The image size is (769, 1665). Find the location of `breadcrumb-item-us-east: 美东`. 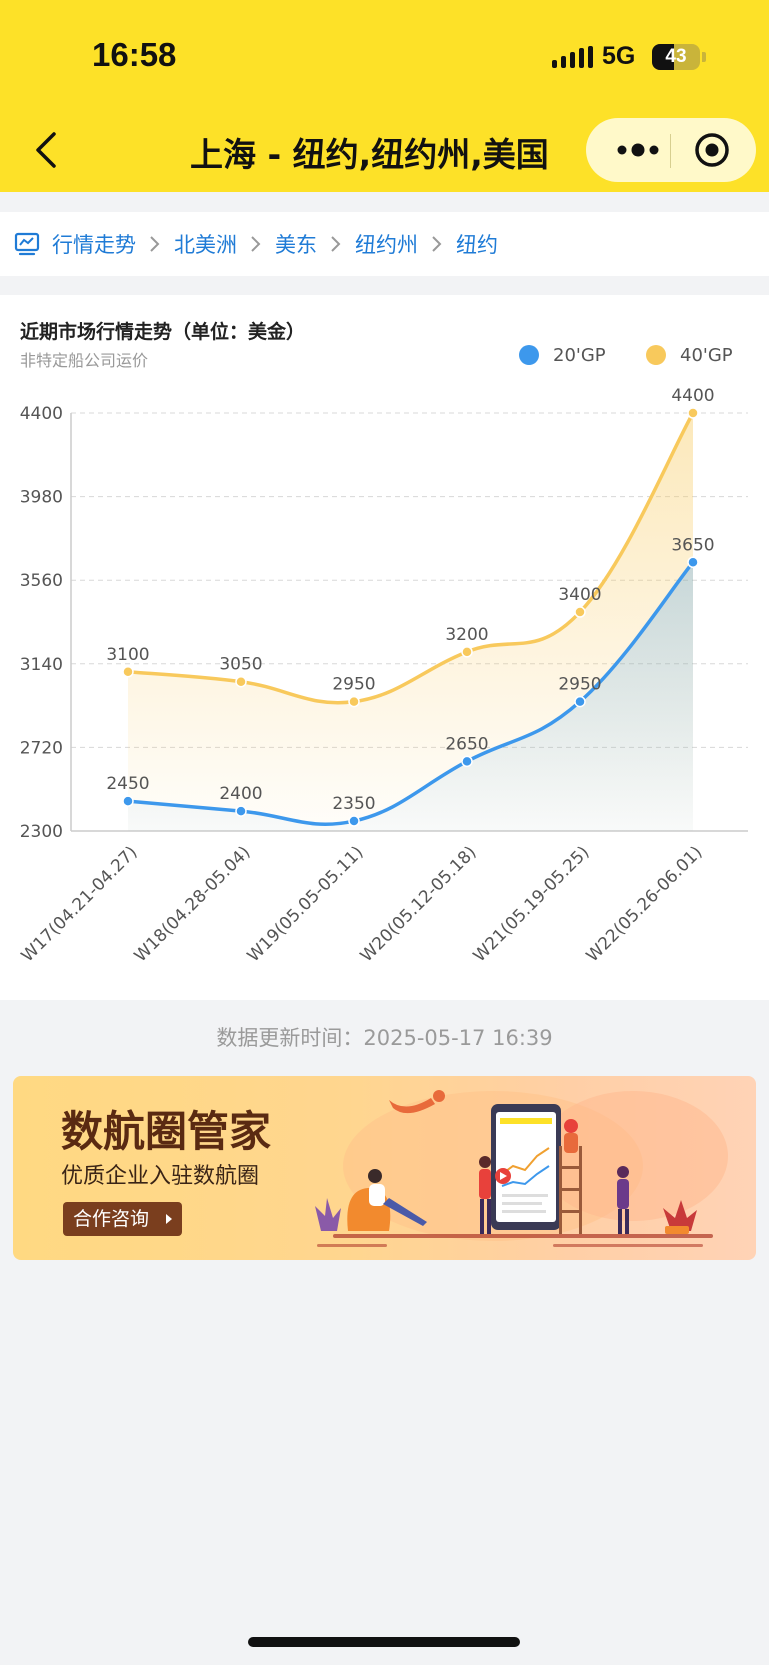

breadcrumb-item-us-east: 美东 is located at coordinates (296, 245).